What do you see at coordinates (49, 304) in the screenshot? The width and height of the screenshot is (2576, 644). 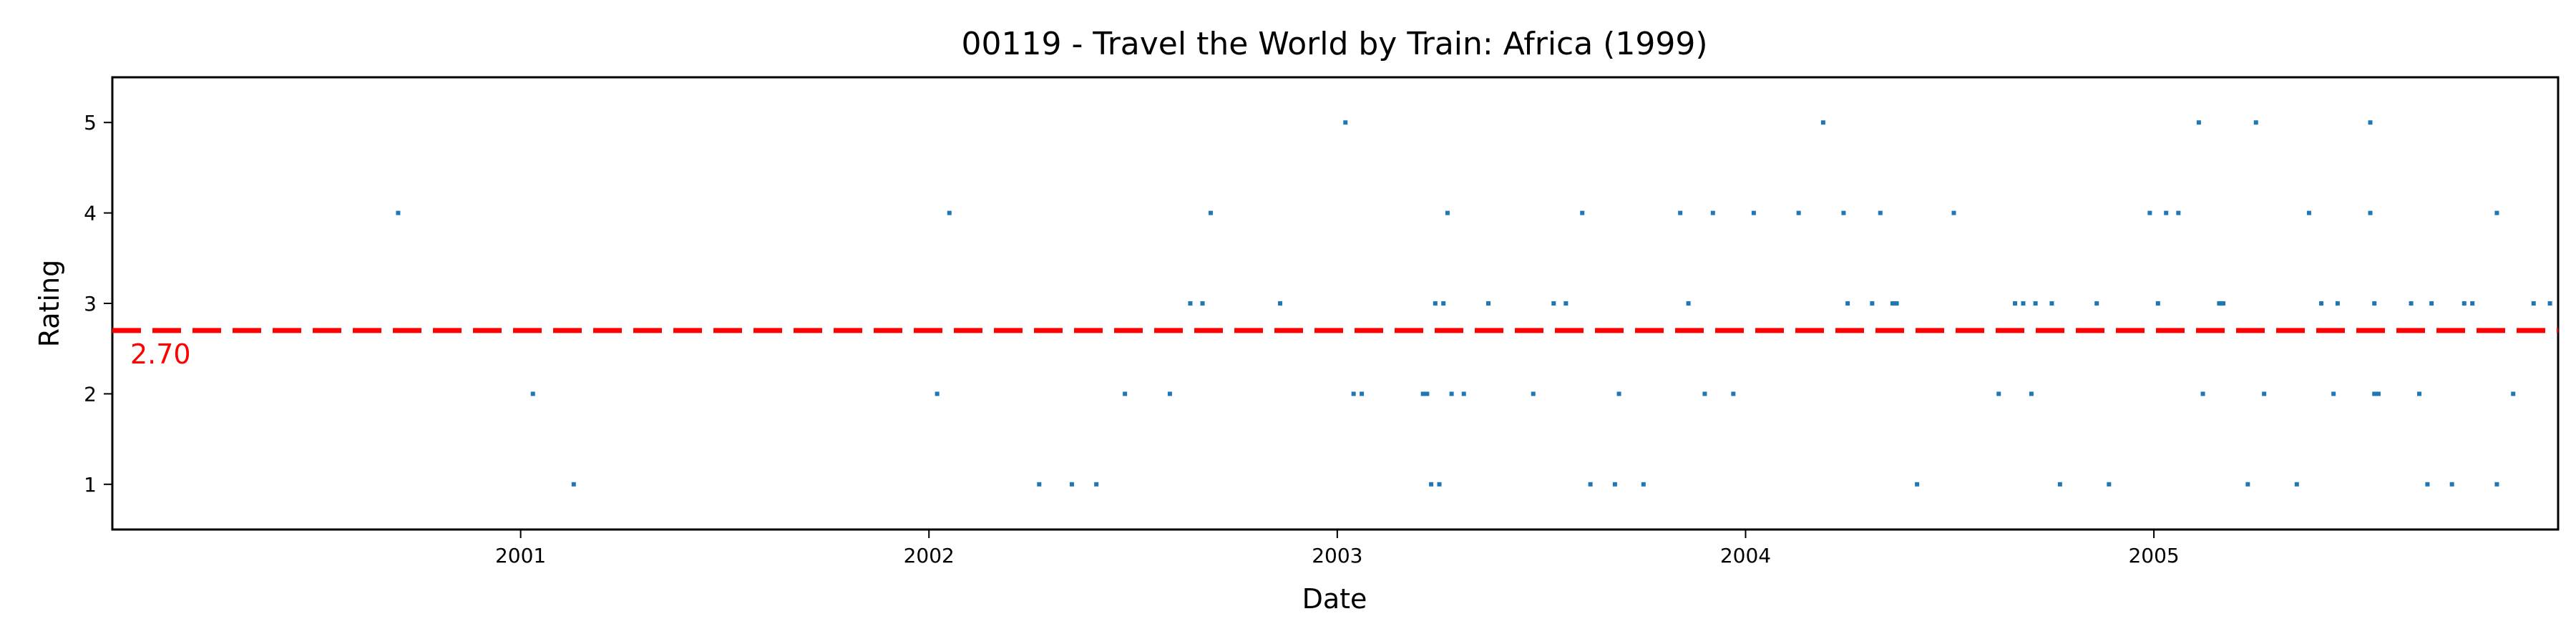 I see `y-axis-label: Rating` at bounding box center [49, 304].